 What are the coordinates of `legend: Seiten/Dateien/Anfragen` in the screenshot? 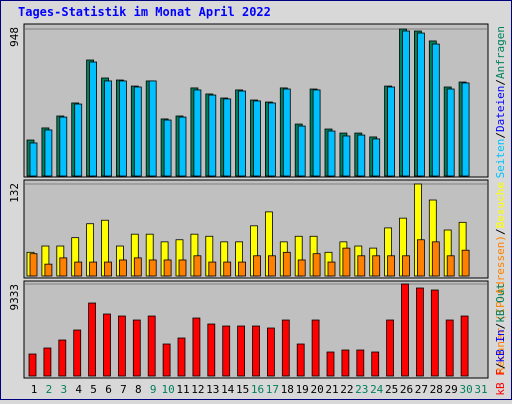 It's located at (500, 102).